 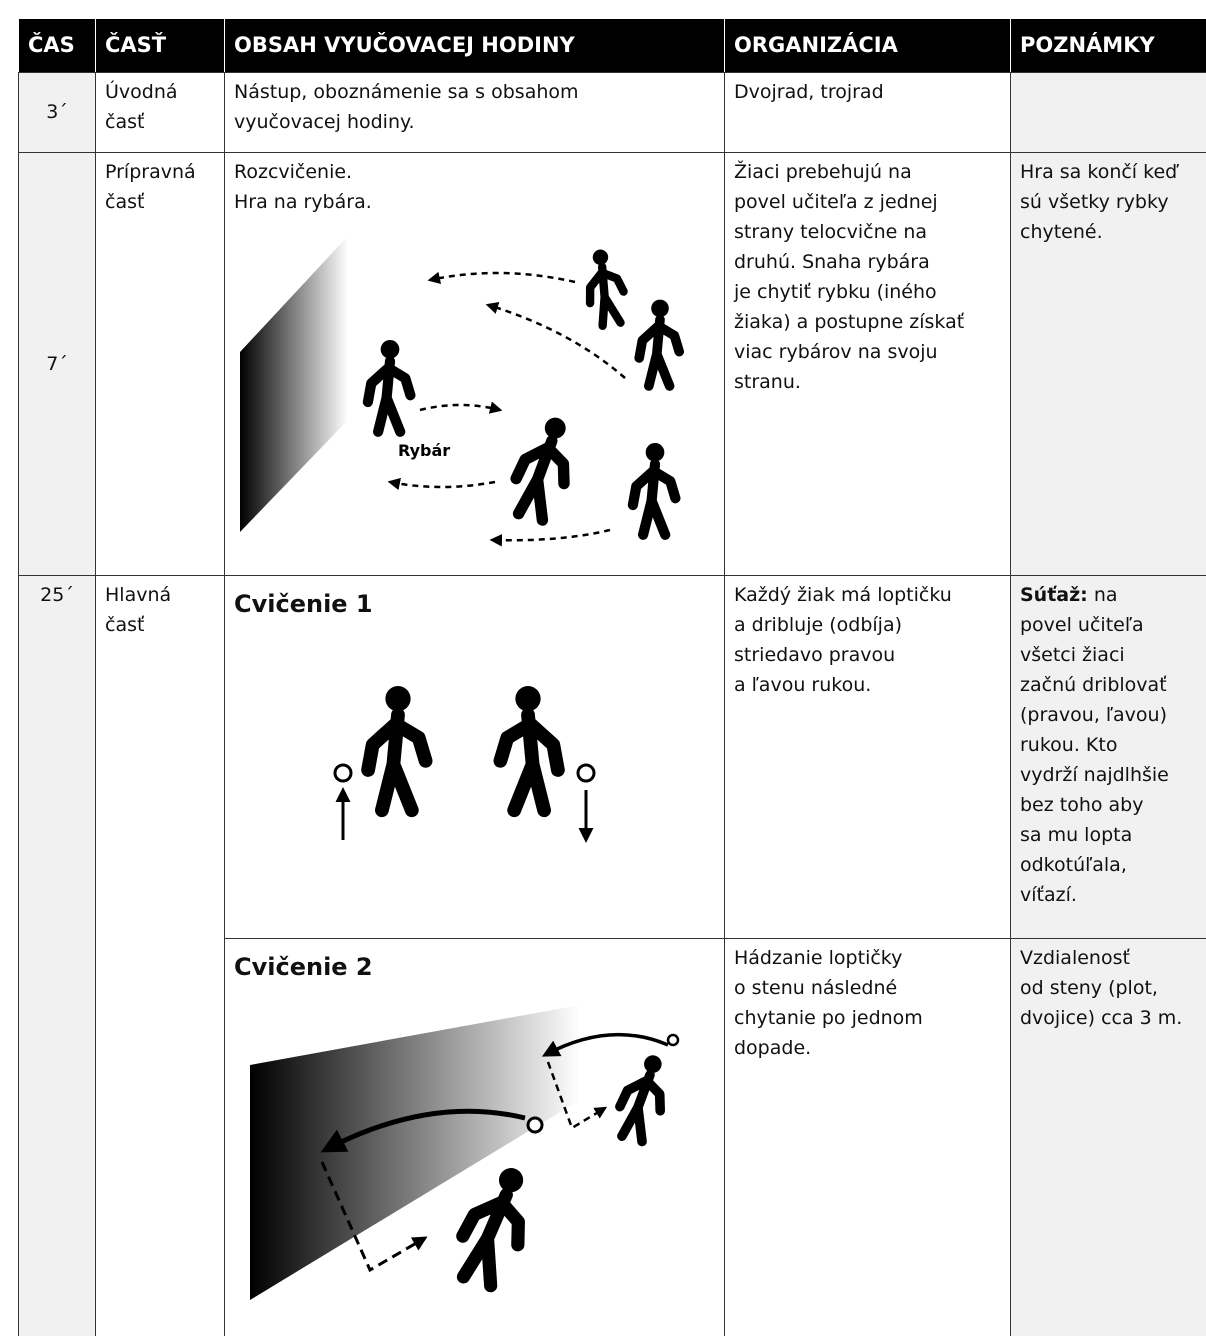 I want to click on content-cell: Rozcvičenie. Hra na rybára., so click(x=474, y=364).